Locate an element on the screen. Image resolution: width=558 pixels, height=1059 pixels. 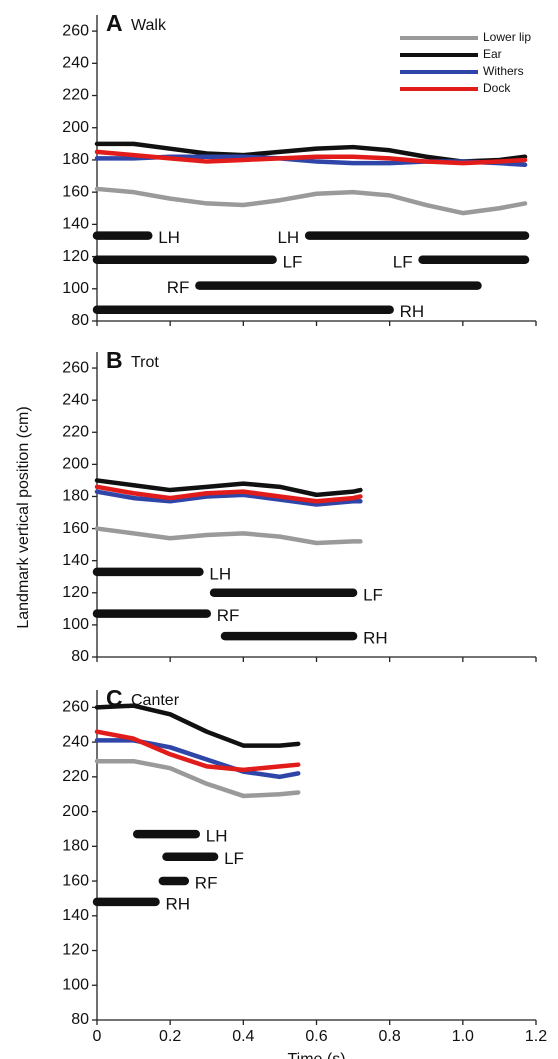
panel-title: Walk is located at coordinates (149, 25).